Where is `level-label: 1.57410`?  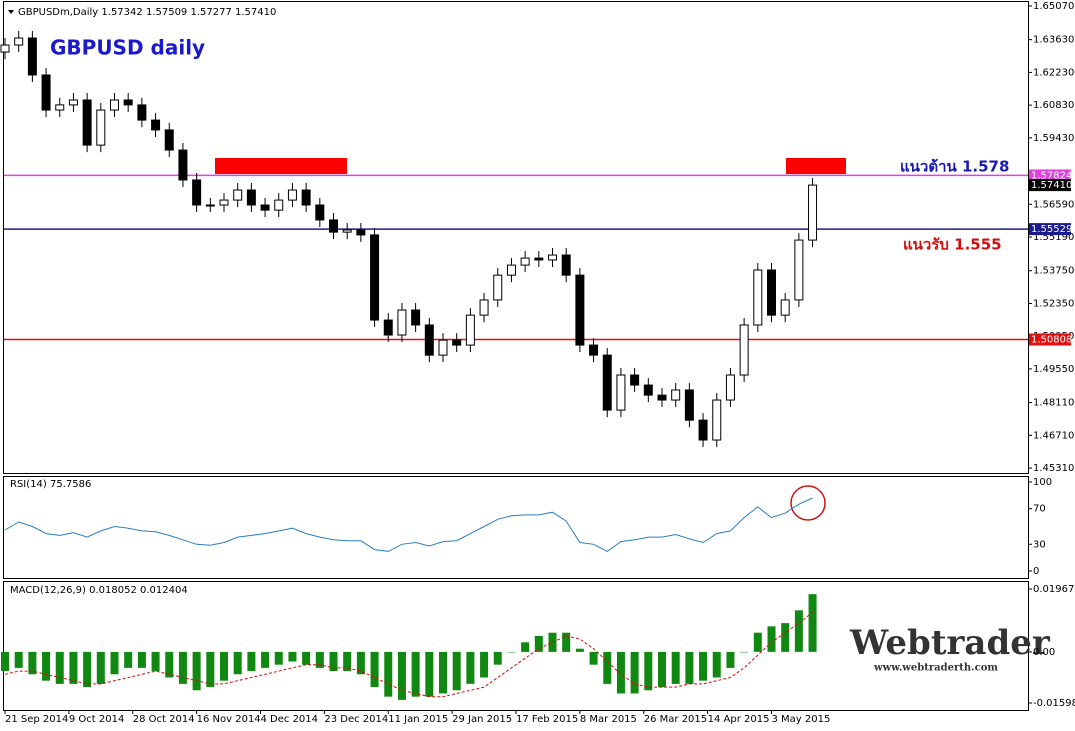 level-label: 1.57410 is located at coordinates (1051, 185).